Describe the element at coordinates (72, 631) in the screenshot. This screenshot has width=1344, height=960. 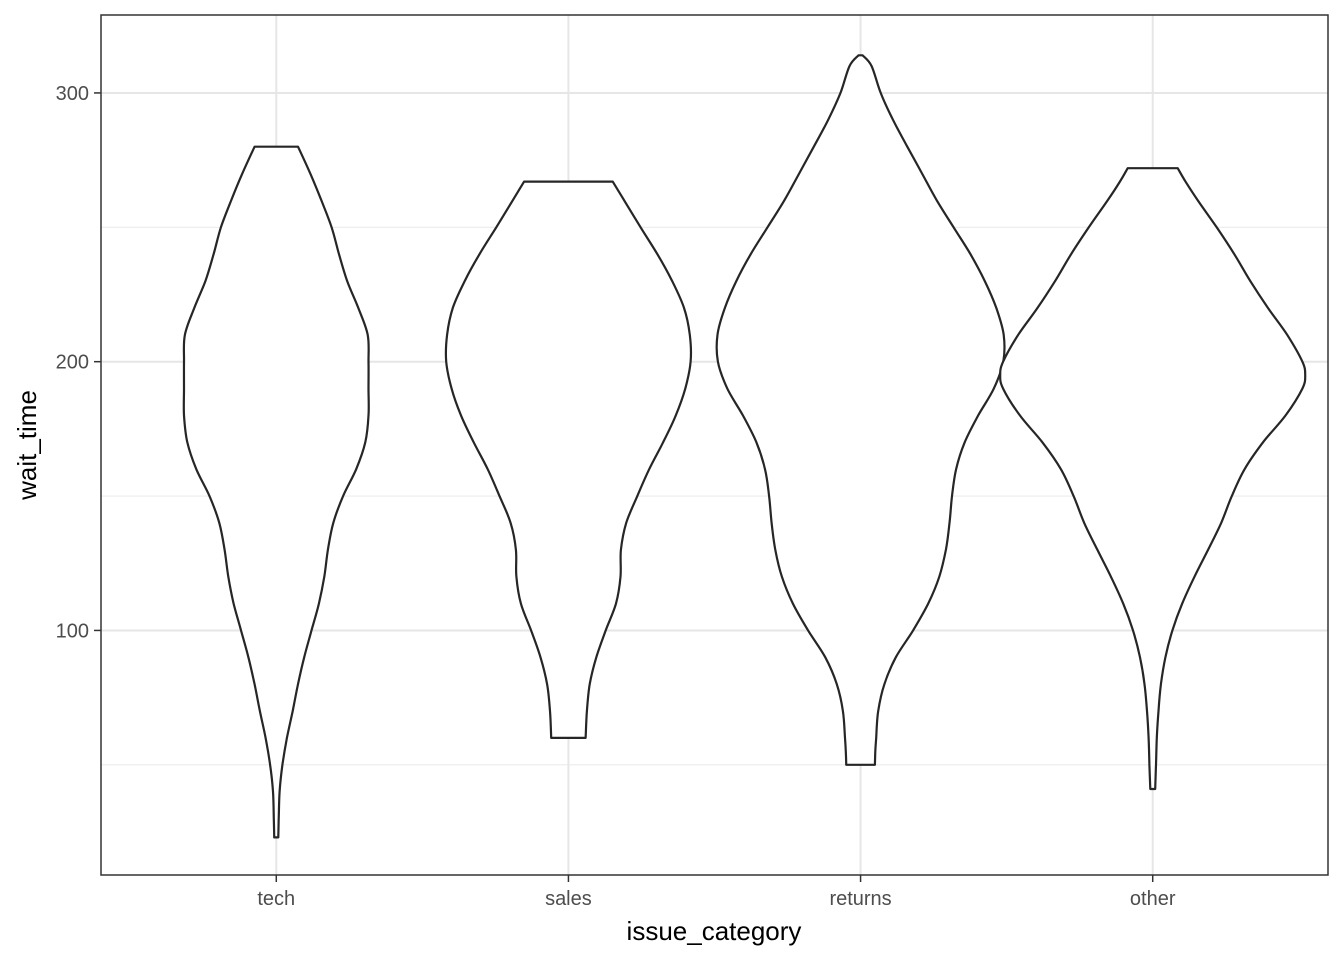
I see `y-tick-label: 100` at that location.